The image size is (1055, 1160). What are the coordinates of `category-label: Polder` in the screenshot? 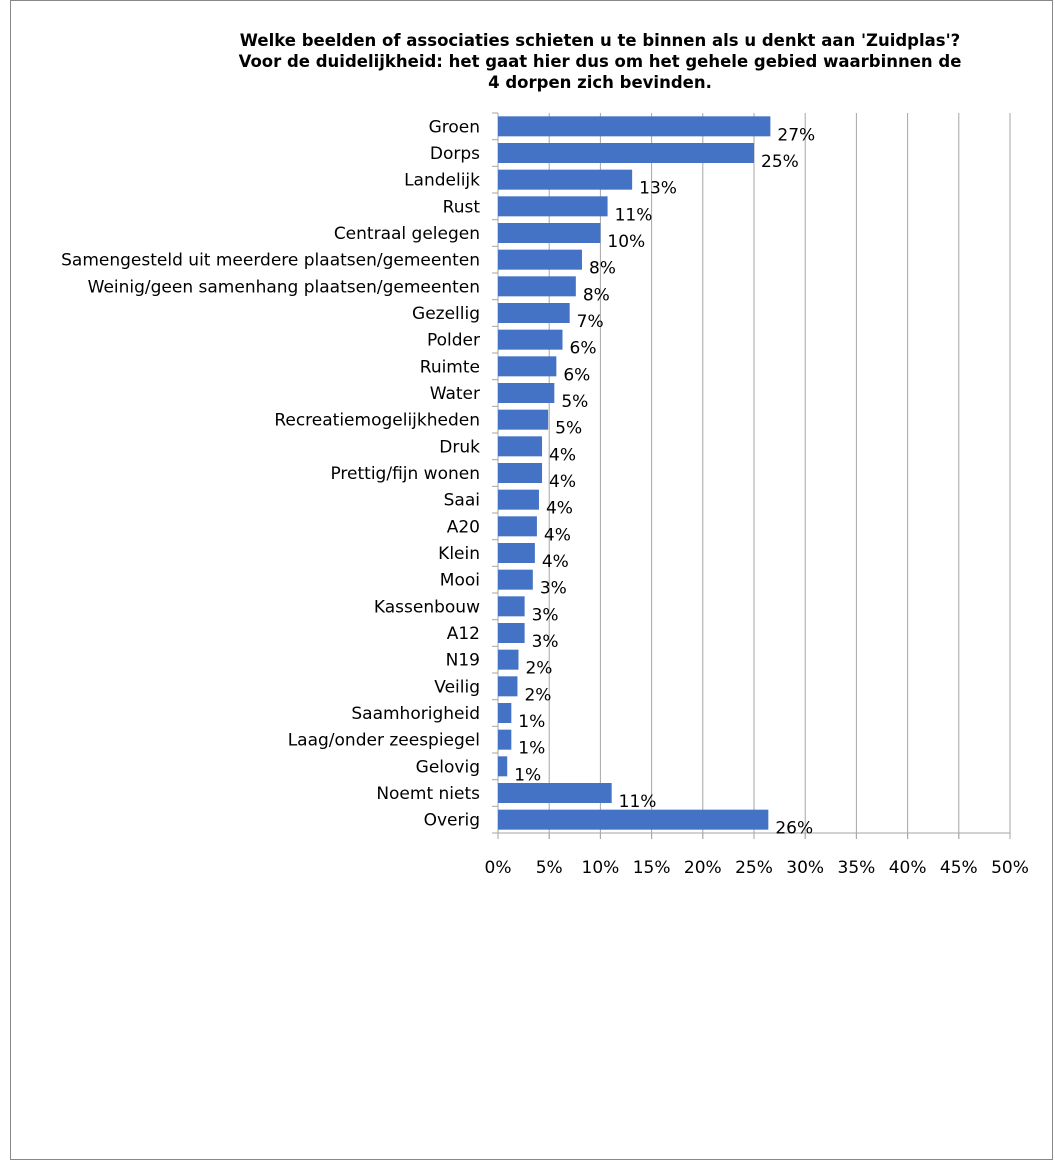 It's located at (453, 341).